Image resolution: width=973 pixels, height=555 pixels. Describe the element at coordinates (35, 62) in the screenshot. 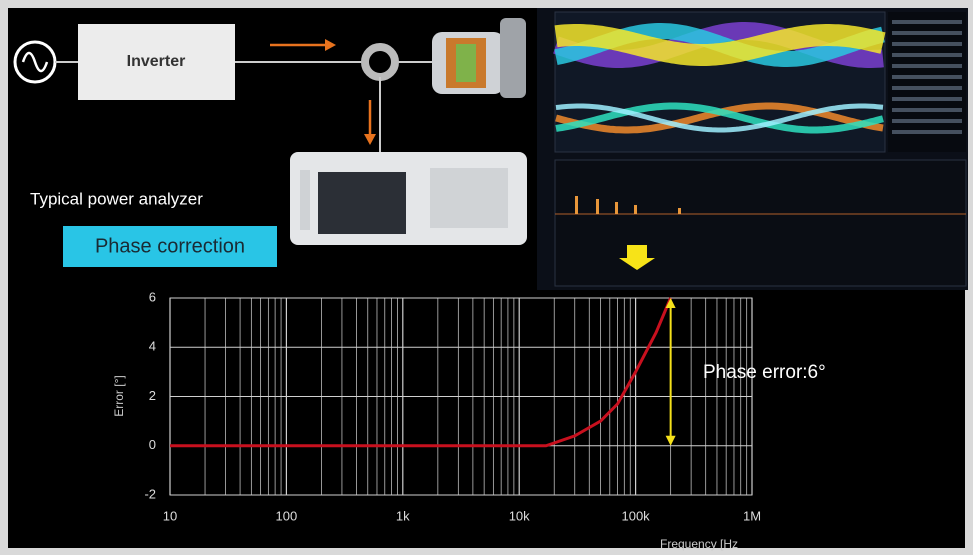

I see `sine-icon` at that location.